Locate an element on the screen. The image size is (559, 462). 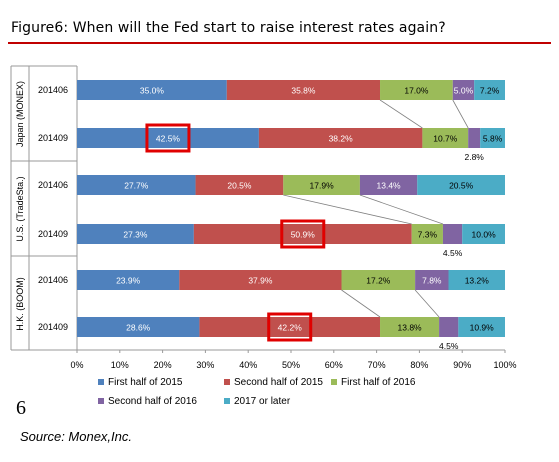
value-label: 5.0% is located at coordinates (464, 91).